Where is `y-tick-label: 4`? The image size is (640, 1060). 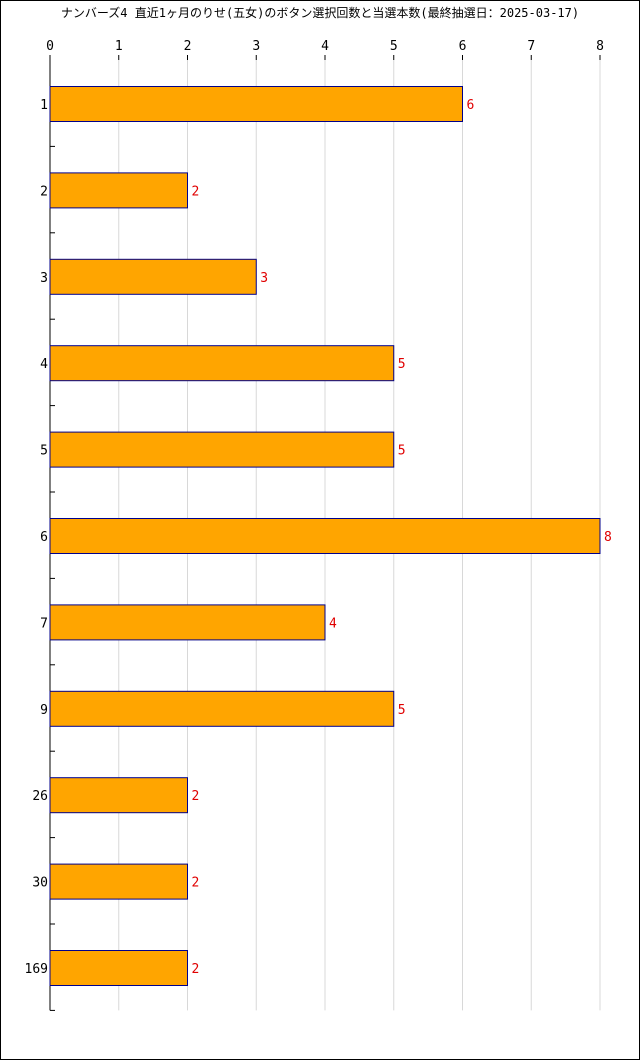
y-tick-label: 4 is located at coordinates (44, 364).